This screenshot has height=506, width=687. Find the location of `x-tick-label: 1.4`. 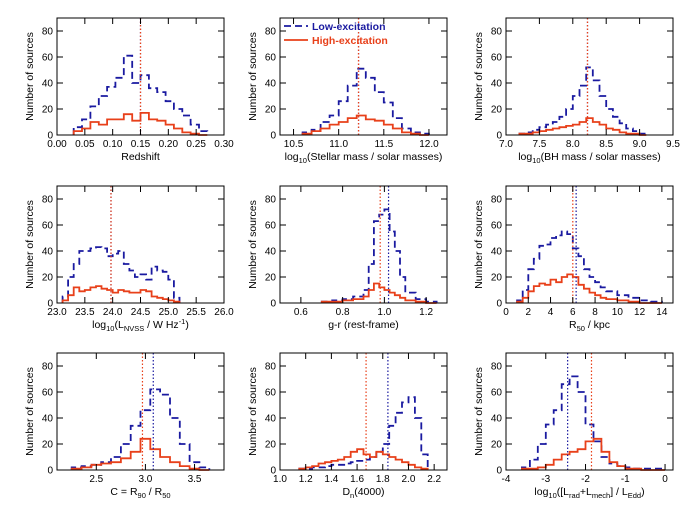

x-tick-label: 1.4 is located at coordinates (331, 479).